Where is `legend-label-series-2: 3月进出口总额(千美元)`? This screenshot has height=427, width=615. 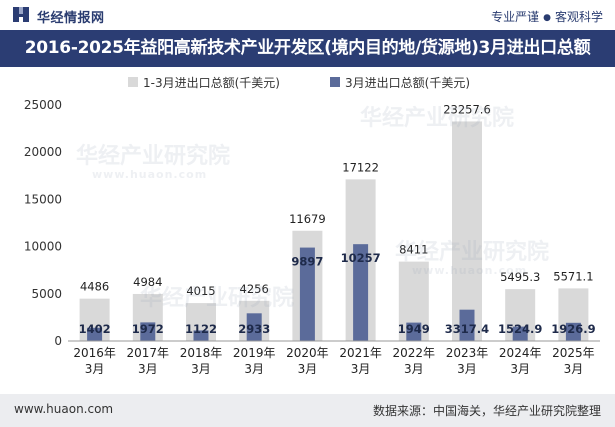
legend-label-series-2: 3月进出口总额(千美元) is located at coordinates (407, 83).